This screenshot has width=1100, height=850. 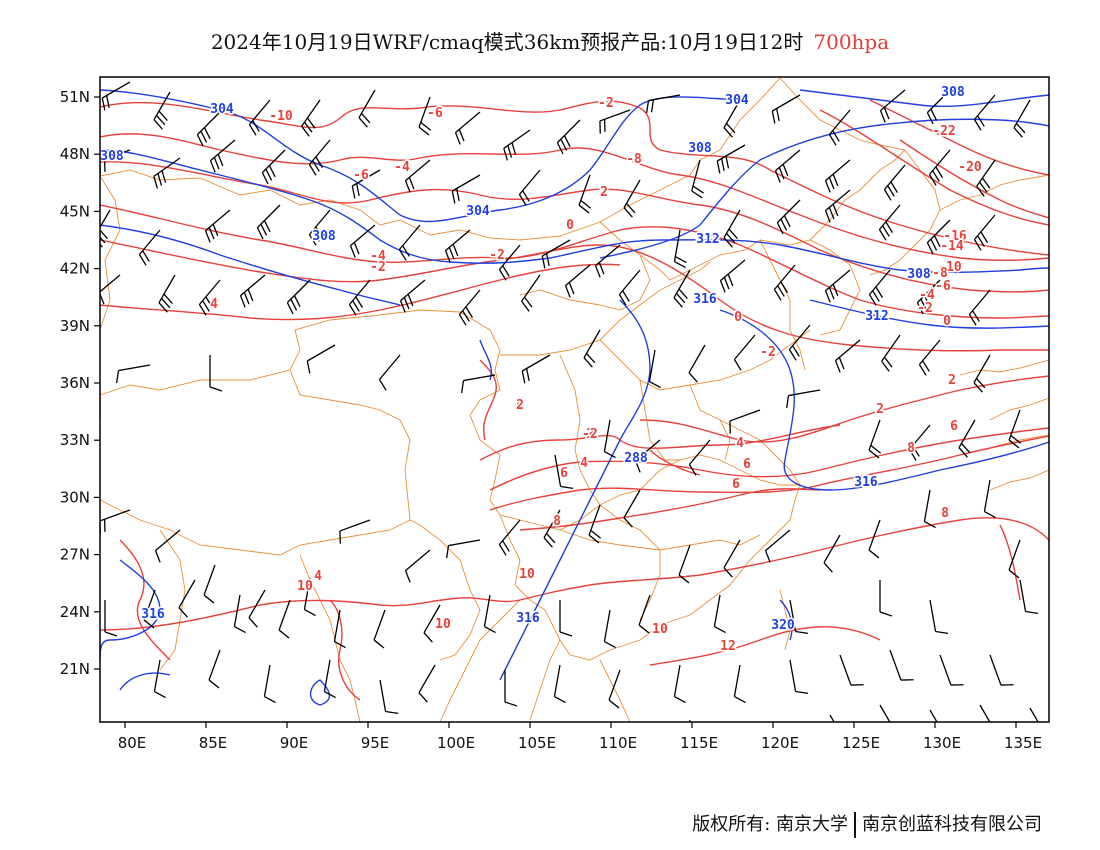 What do you see at coordinates (75, 154) in the screenshot?
I see `y-tick-label: 48N` at bounding box center [75, 154].